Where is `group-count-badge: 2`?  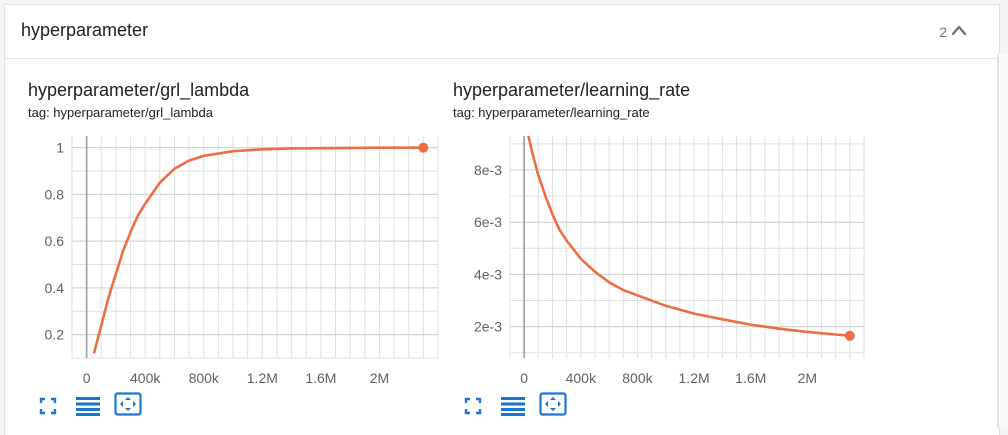
group-count-badge: 2 is located at coordinates (943, 32).